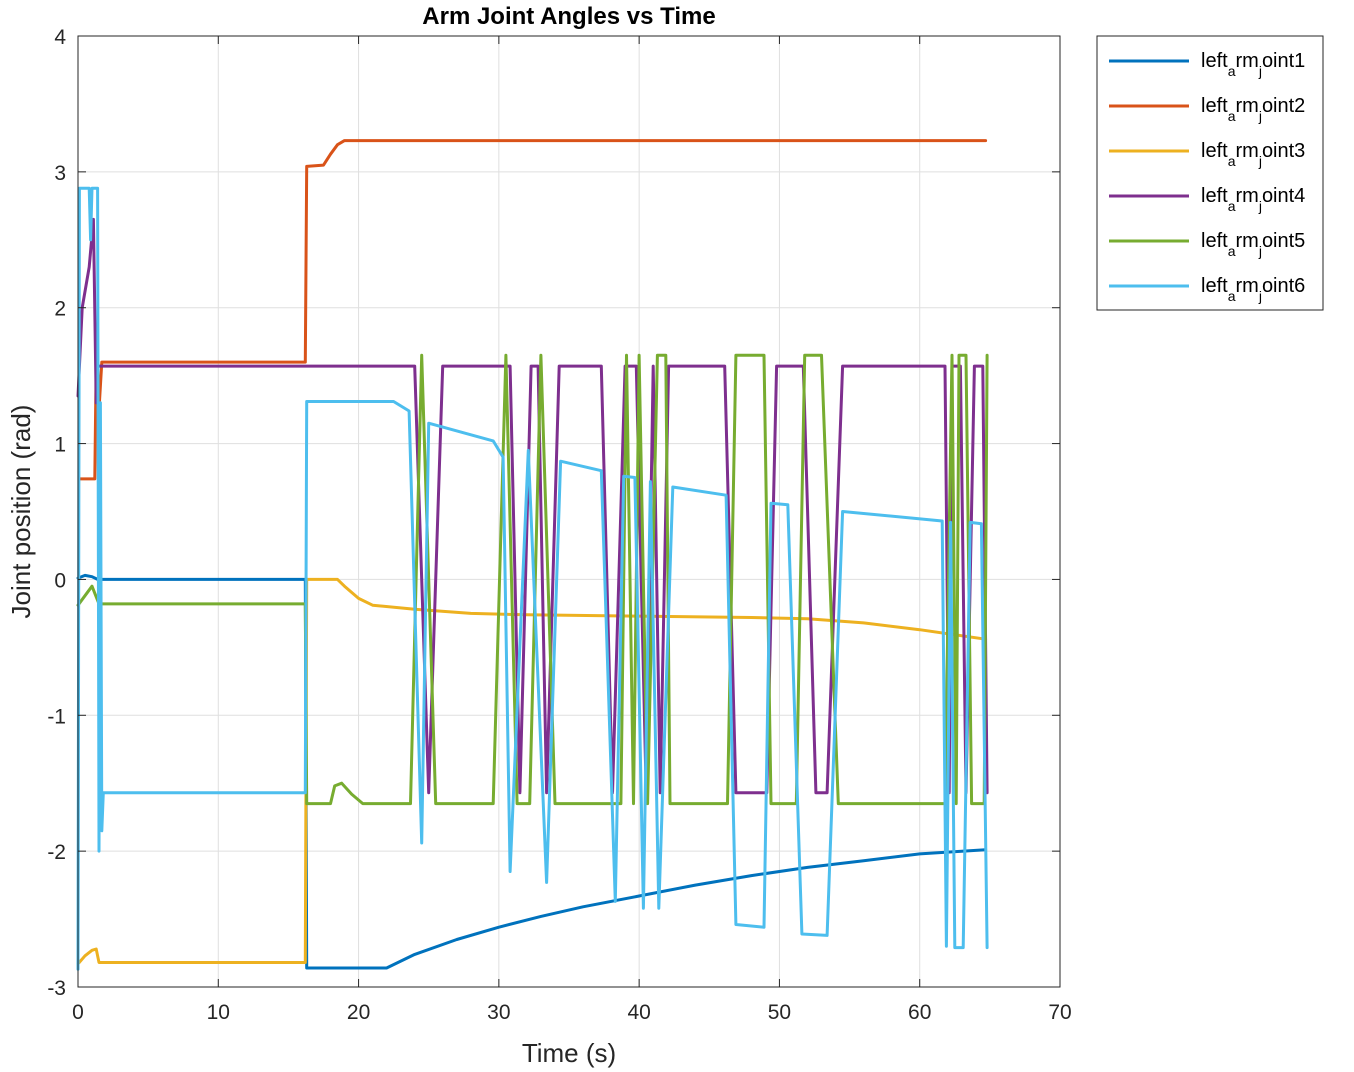 The image size is (1354, 1072). I want to click on y-tick-label: -3, so click(56, 988).